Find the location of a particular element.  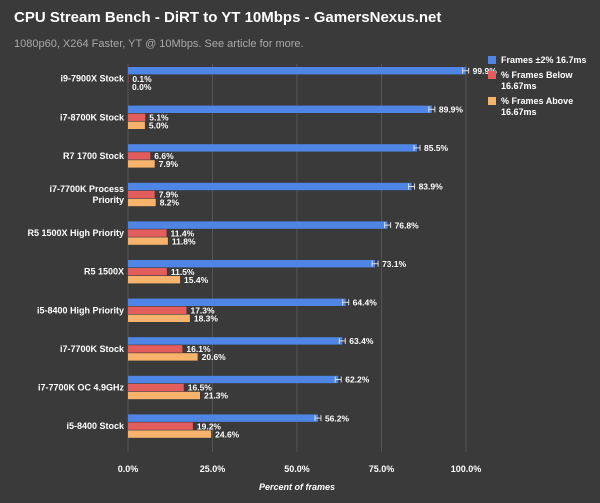

data-label: 16.1% is located at coordinates (198, 349).